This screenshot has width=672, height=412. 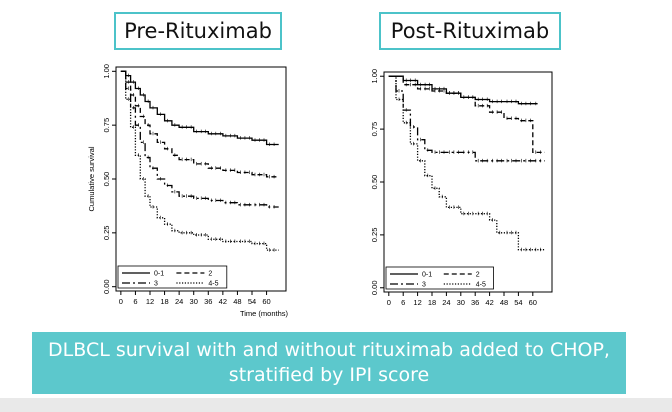 What do you see at coordinates (446, 302) in the screenshot?
I see `post-xtick-label: 24` at bounding box center [446, 302].